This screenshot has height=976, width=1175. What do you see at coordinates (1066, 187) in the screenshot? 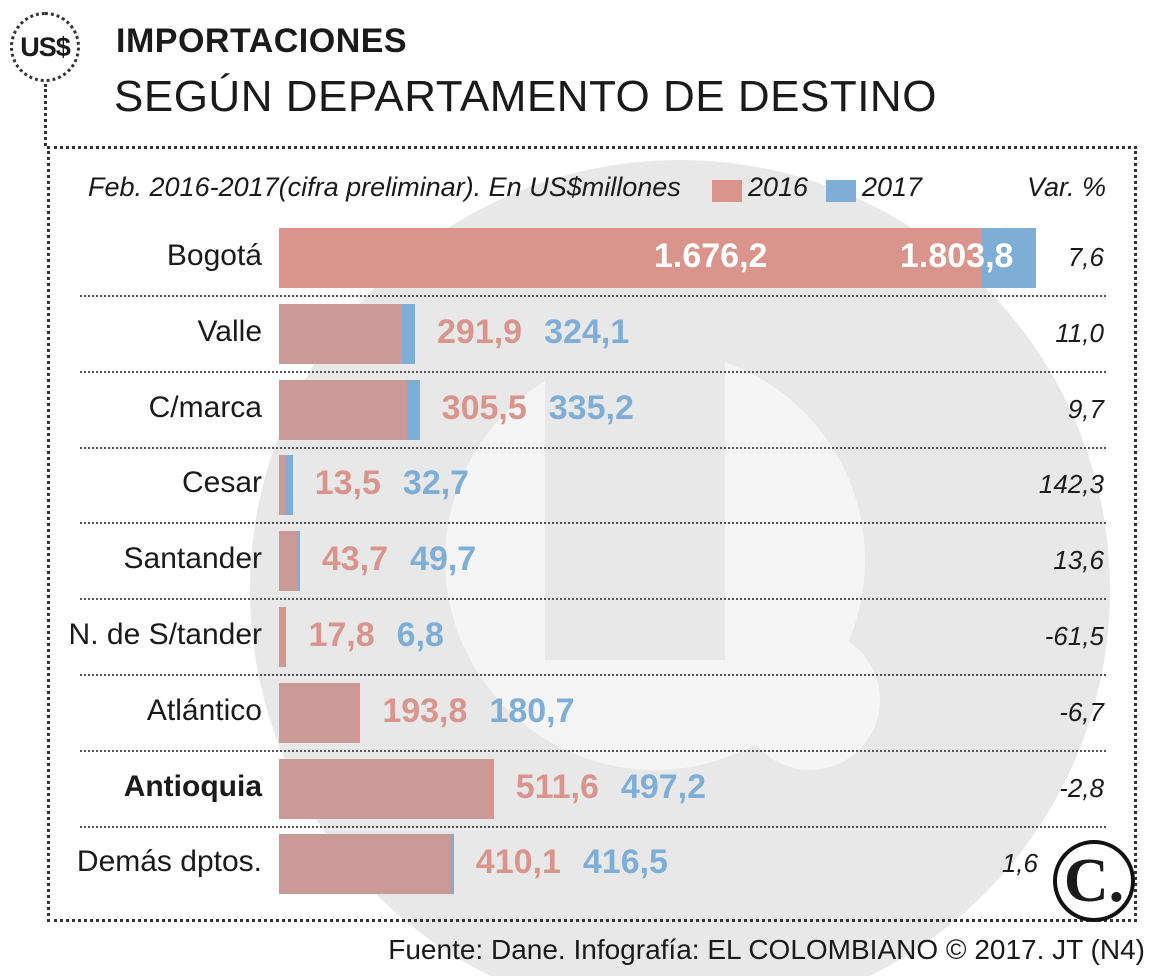
I see `var-header: Var. %` at bounding box center [1066, 187].